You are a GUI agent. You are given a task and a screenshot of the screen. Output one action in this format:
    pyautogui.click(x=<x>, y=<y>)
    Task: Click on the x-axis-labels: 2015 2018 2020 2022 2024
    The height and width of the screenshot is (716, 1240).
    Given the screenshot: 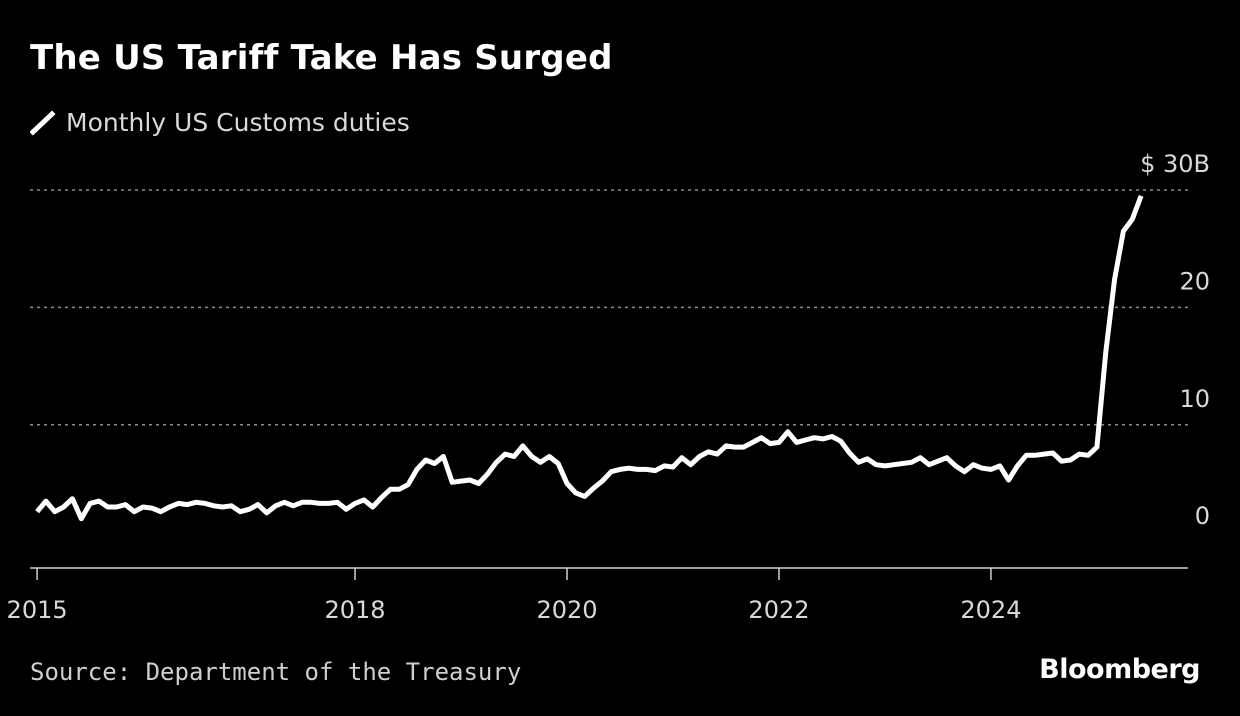 What is the action you would take?
    pyautogui.click(x=514, y=610)
    